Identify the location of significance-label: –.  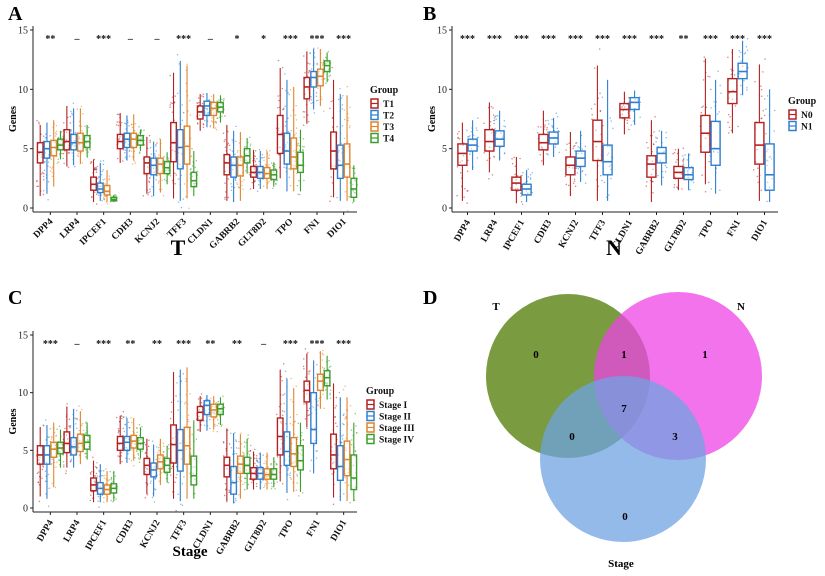
(77, 344).